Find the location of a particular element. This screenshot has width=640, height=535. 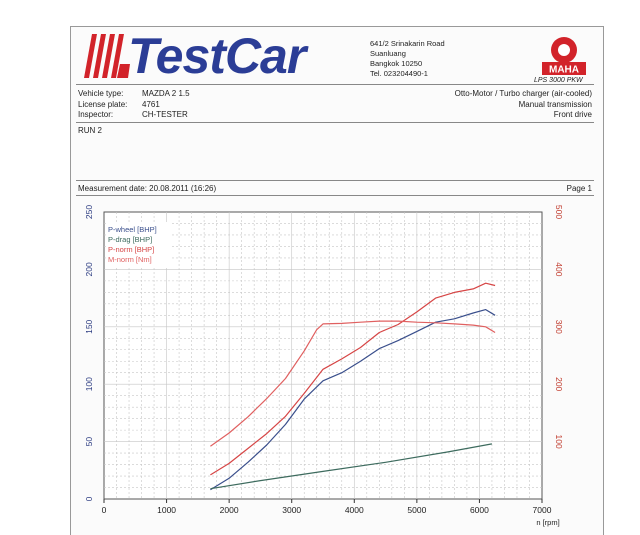

x-tick-label: 4000 is located at coordinates (354, 510).